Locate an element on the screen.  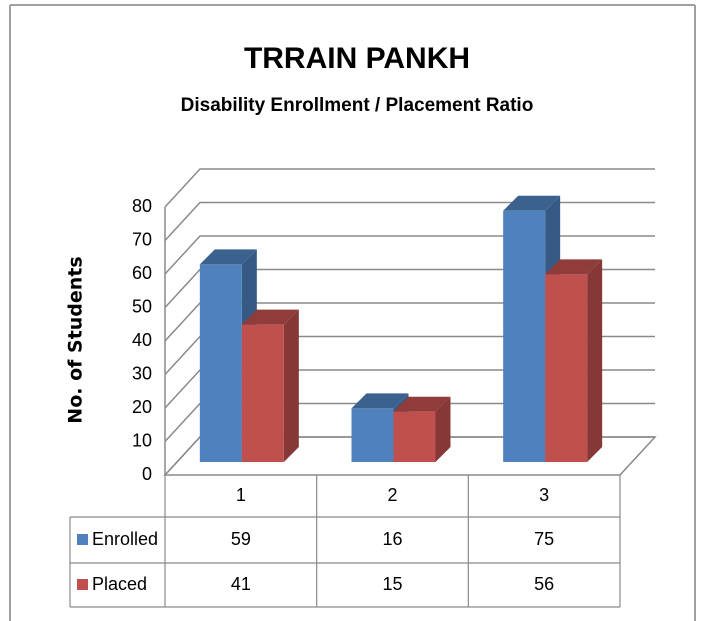
x-tick-label: 2 is located at coordinates (392, 495).